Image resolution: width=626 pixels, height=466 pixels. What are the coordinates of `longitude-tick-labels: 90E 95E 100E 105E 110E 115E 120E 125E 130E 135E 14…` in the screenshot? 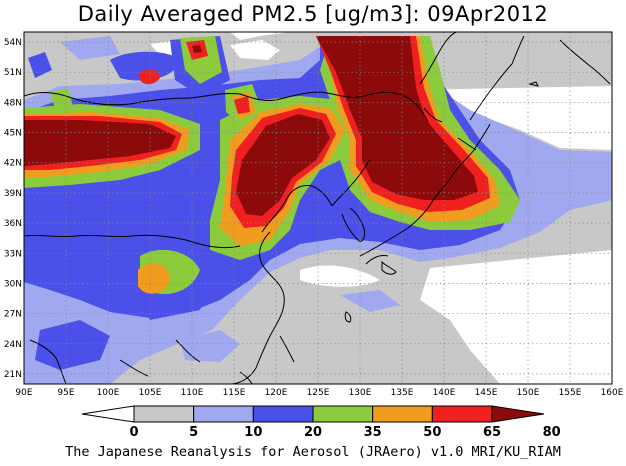 It's located at (319, 393).